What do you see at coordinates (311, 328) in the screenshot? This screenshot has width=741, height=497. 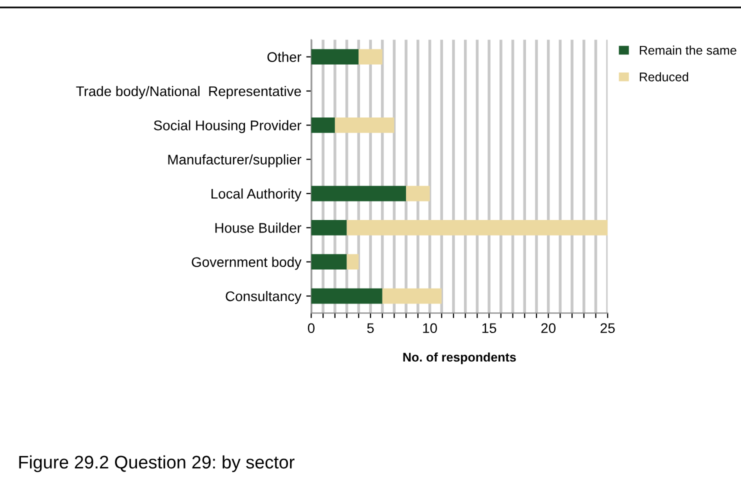 I see `x-tick-label: 0` at bounding box center [311, 328].